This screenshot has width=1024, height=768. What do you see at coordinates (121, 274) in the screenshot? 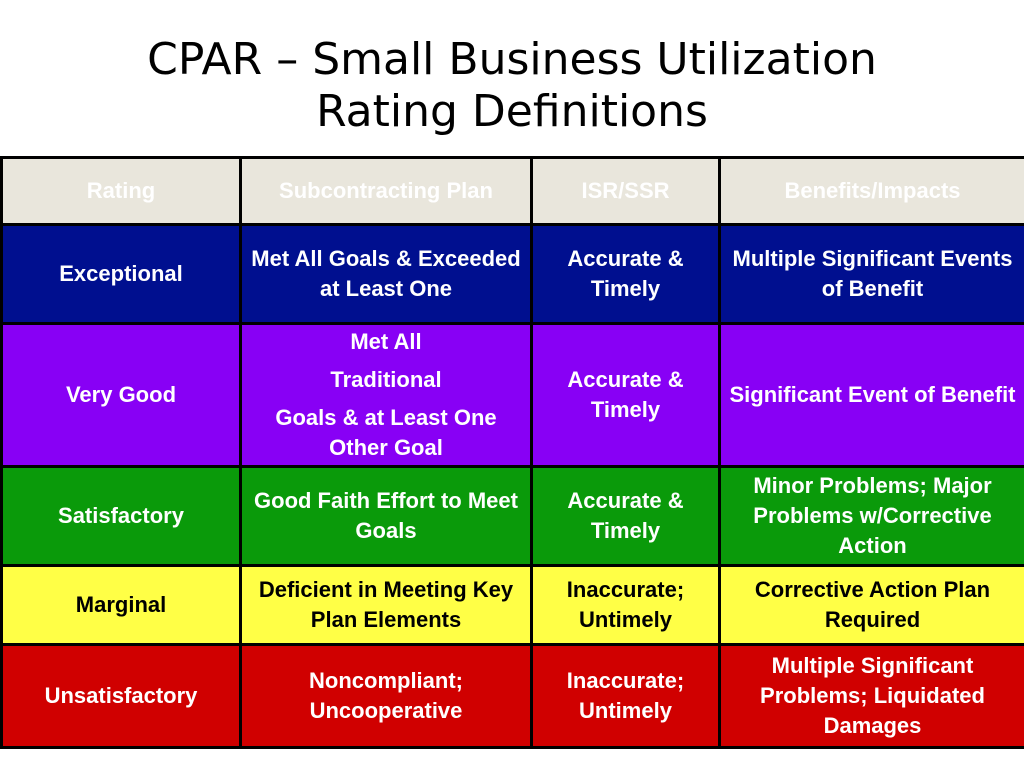
I see `rating-cell: Exceptional` at bounding box center [121, 274].